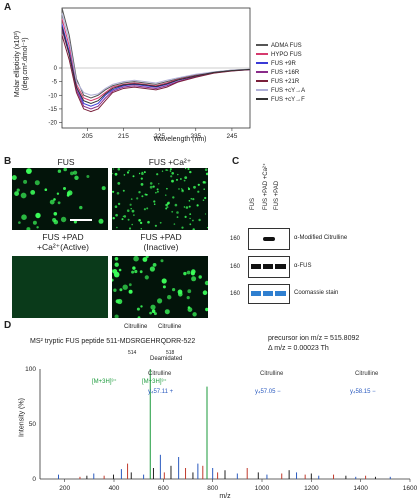  Describe the element at coordinates (277, 82) in the screenshot. I see `cd-legend-item: FUS +21R` at that location.